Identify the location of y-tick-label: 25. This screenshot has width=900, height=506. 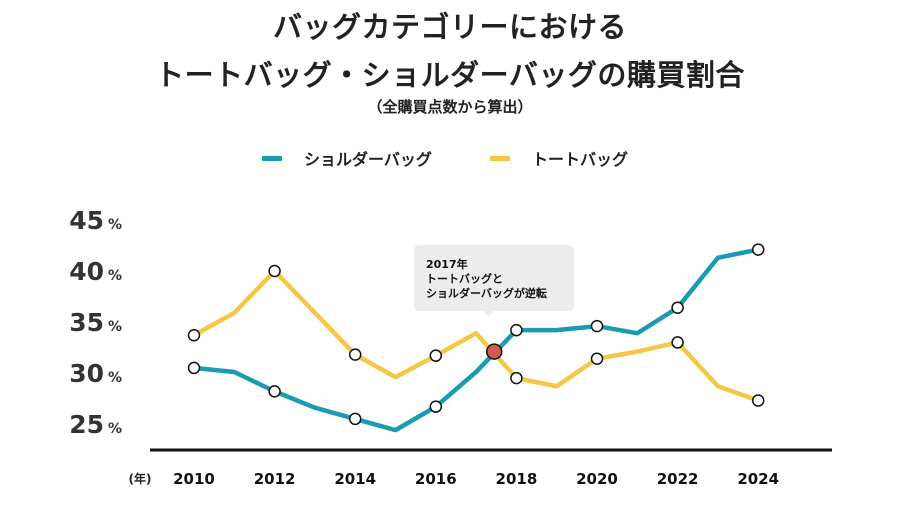
(86, 424).